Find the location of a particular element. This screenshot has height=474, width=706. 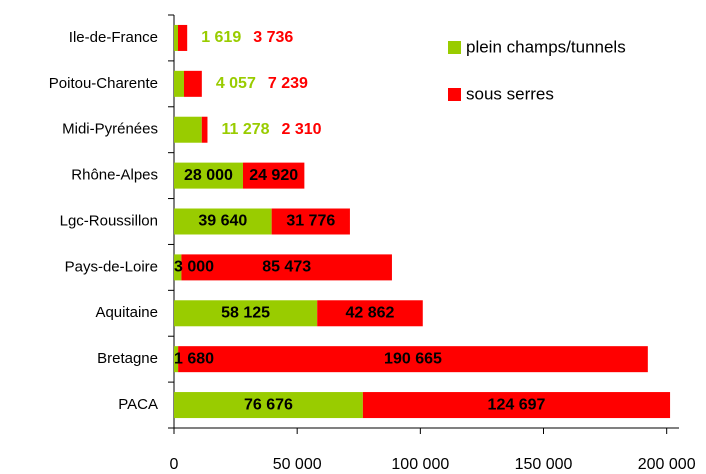

x-tick-label: 200 000 is located at coordinates (667, 464).